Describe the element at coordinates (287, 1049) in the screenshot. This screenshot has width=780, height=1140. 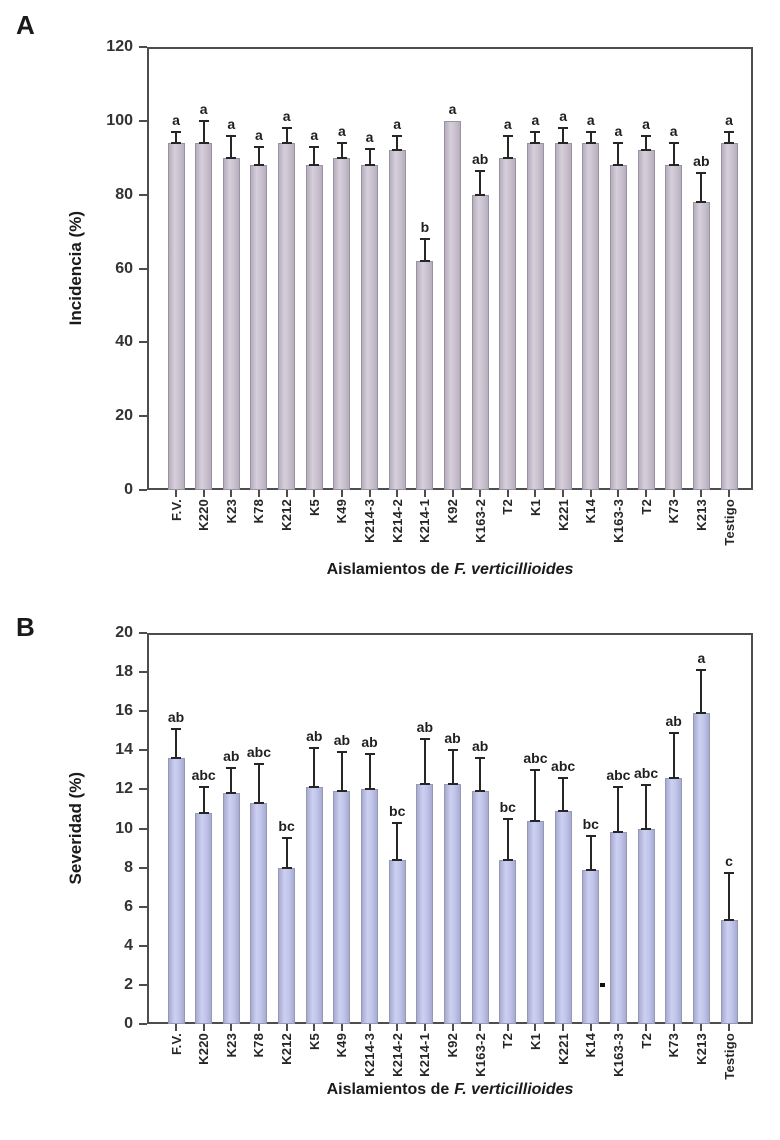
I see `x-category-label-text: K212` at that location.